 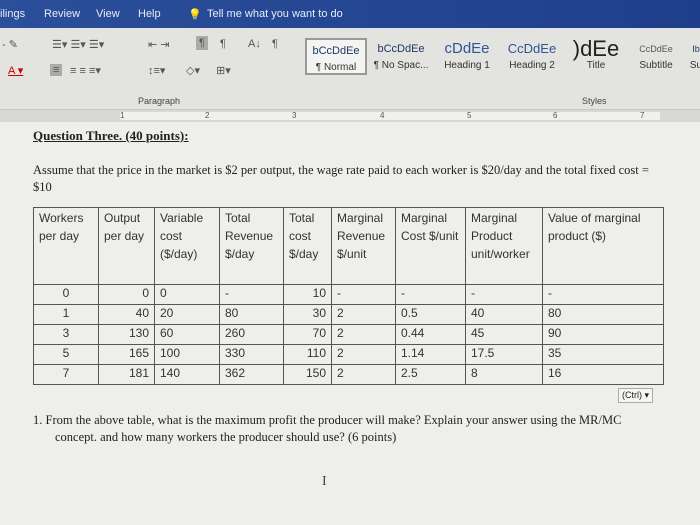 I want to click on table-cell: 1.14, so click(x=430, y=354).